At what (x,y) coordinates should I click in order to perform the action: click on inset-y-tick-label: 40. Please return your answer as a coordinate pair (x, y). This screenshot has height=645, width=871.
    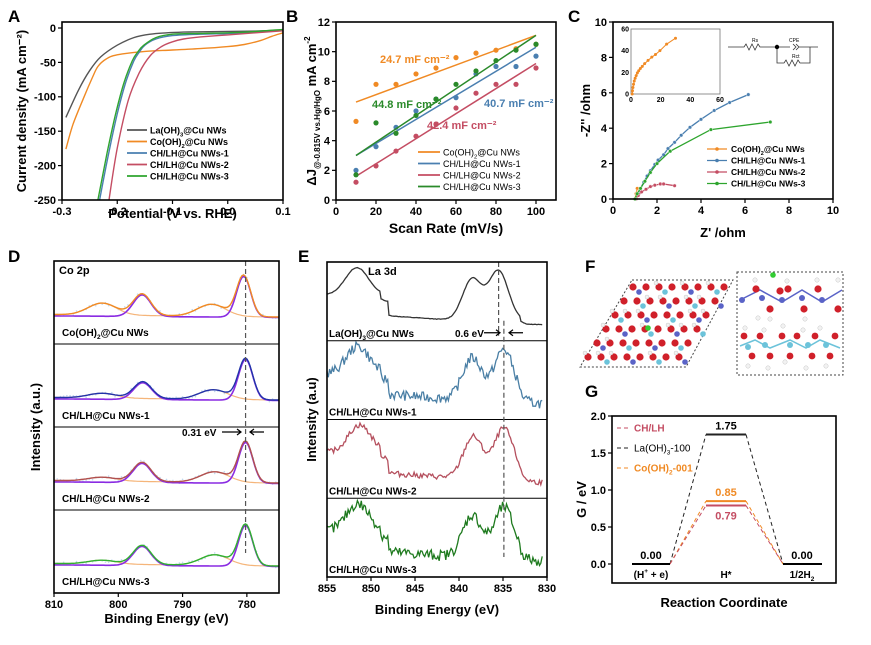
    Looking at the image, I should click on (625, 51).